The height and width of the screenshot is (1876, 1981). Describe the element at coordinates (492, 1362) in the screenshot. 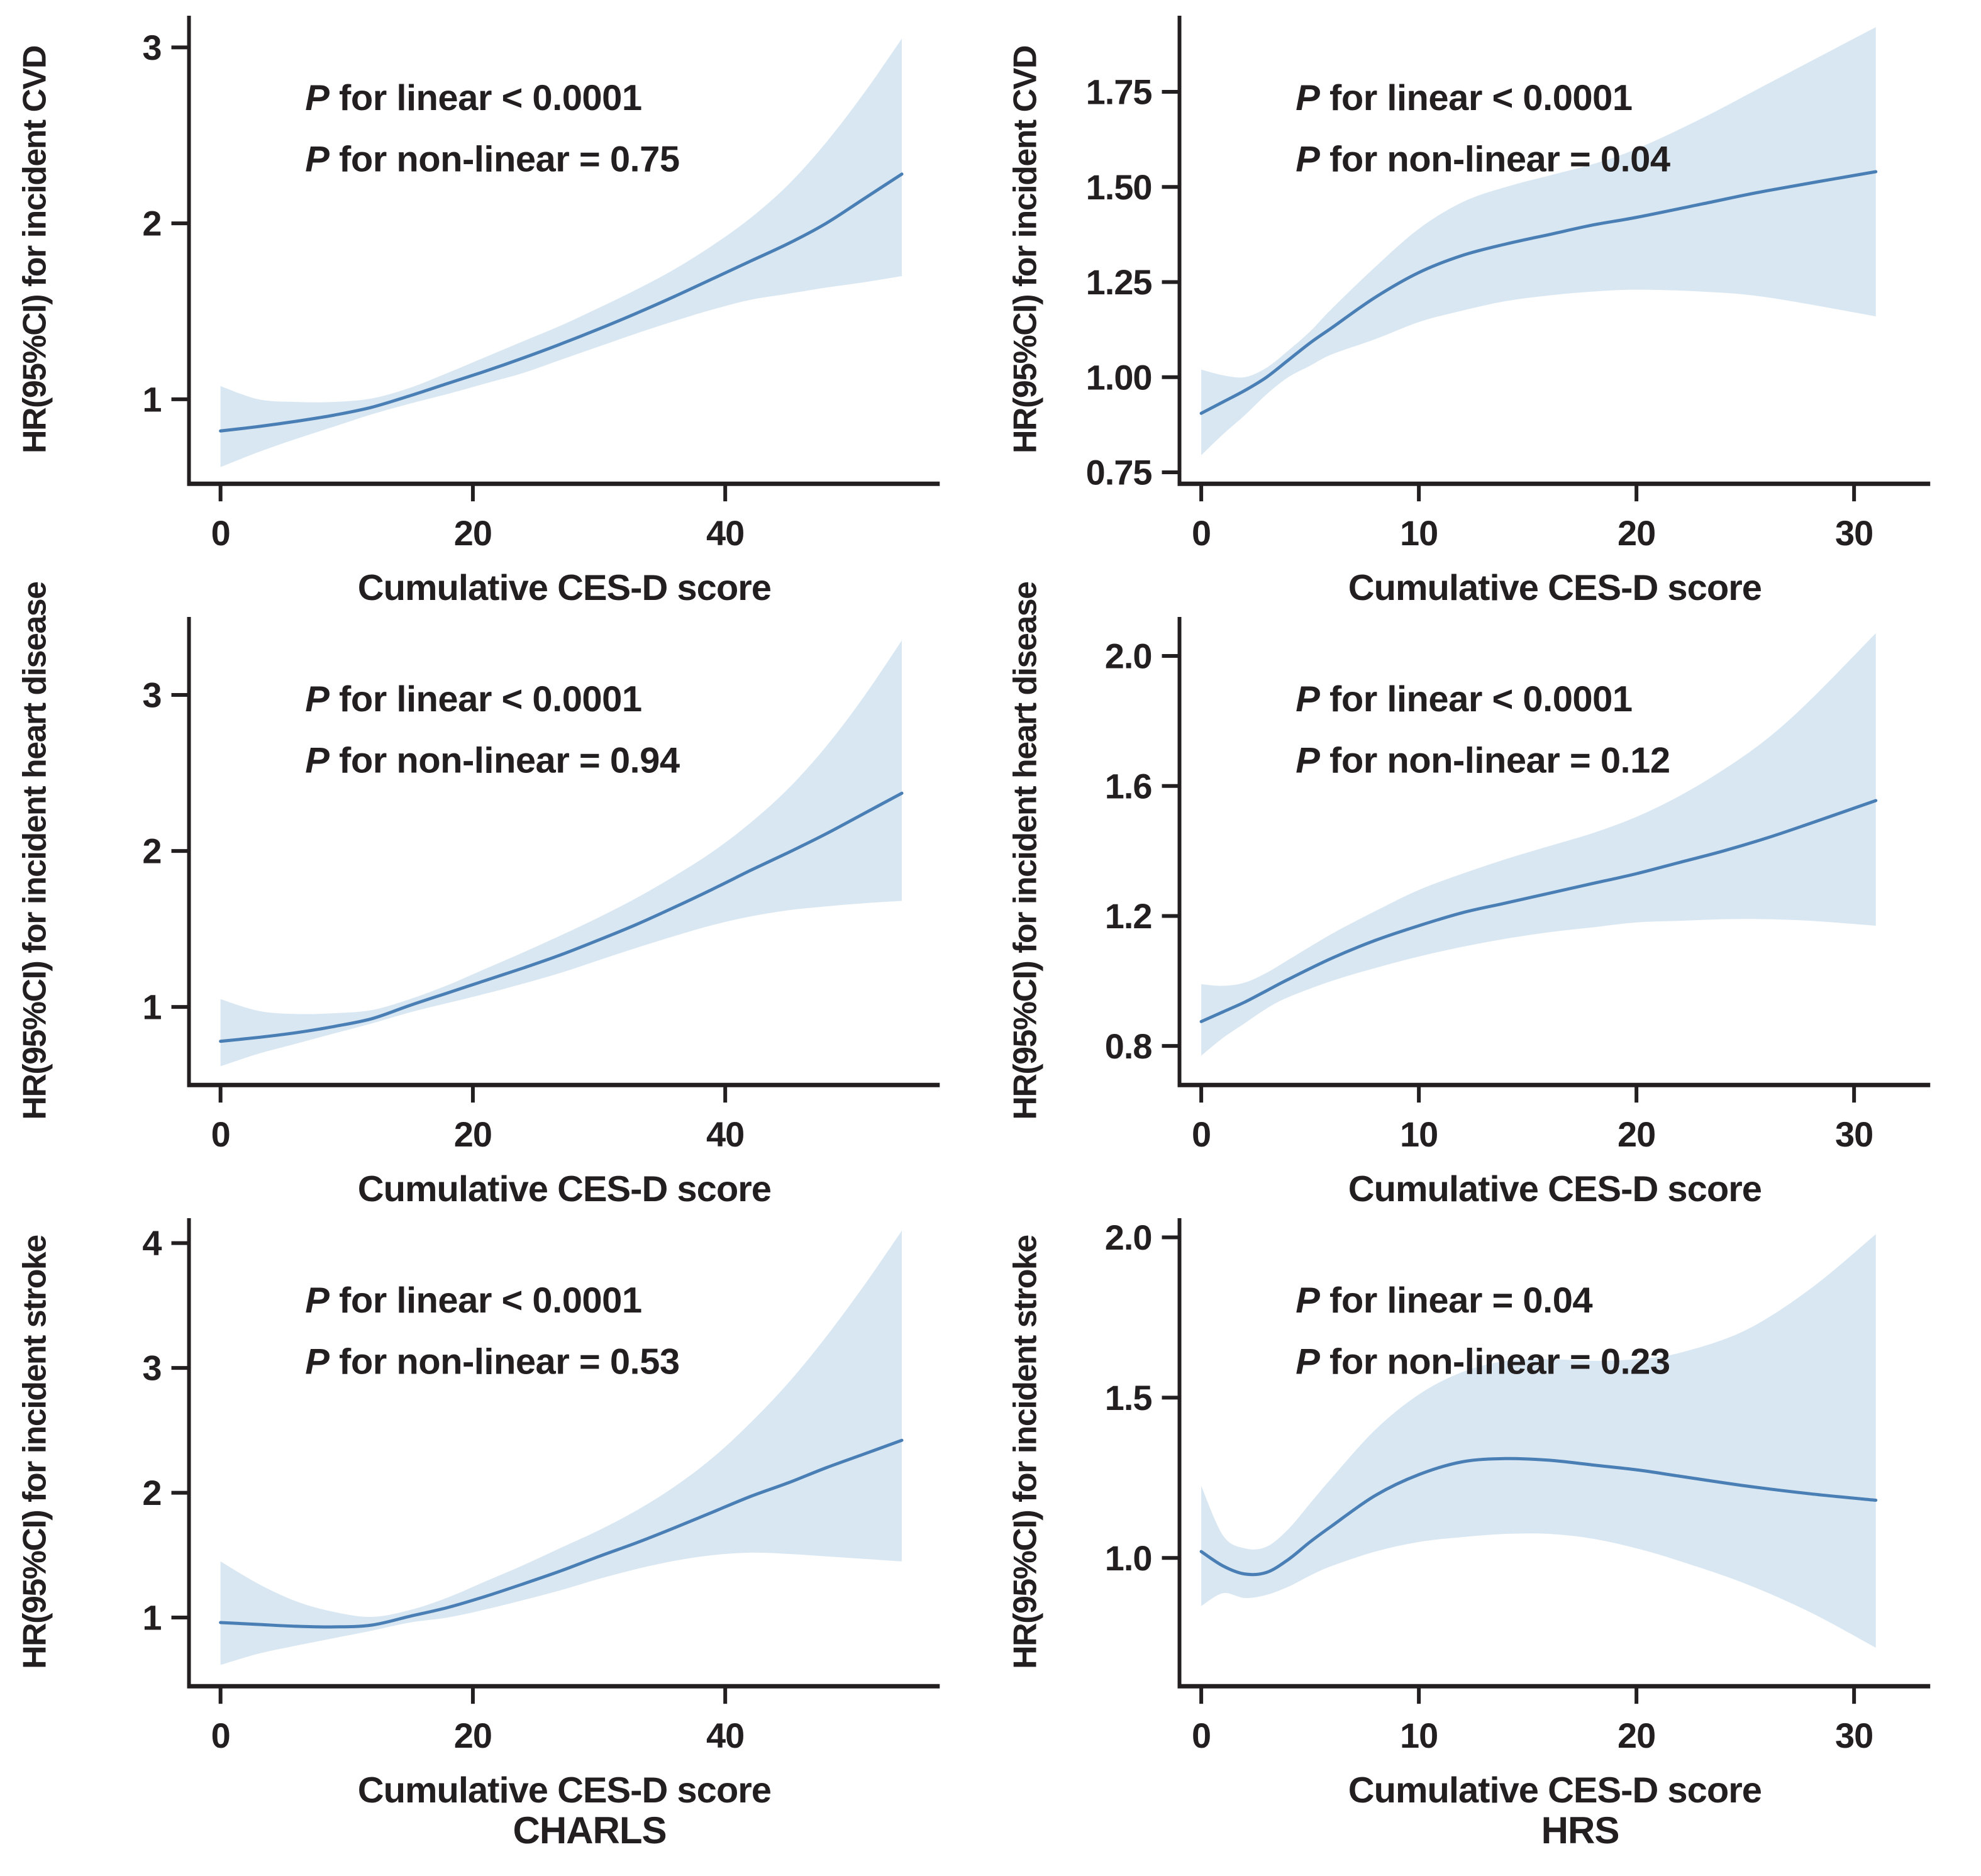

I see `p-value-annotation: P for non-linear = 0.53` at that location.